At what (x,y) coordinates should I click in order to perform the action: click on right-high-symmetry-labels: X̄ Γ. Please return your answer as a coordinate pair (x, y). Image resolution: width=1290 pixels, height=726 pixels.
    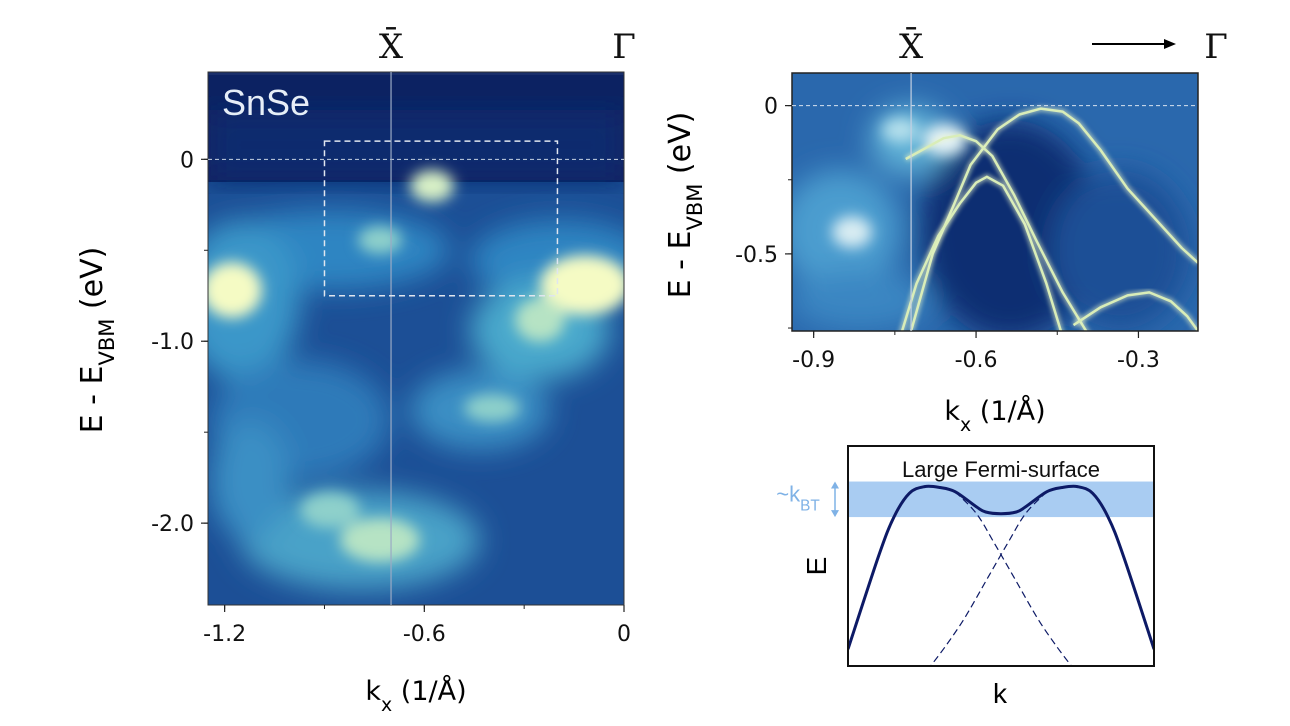
    Looking at the image, I should click on (1063, 46).